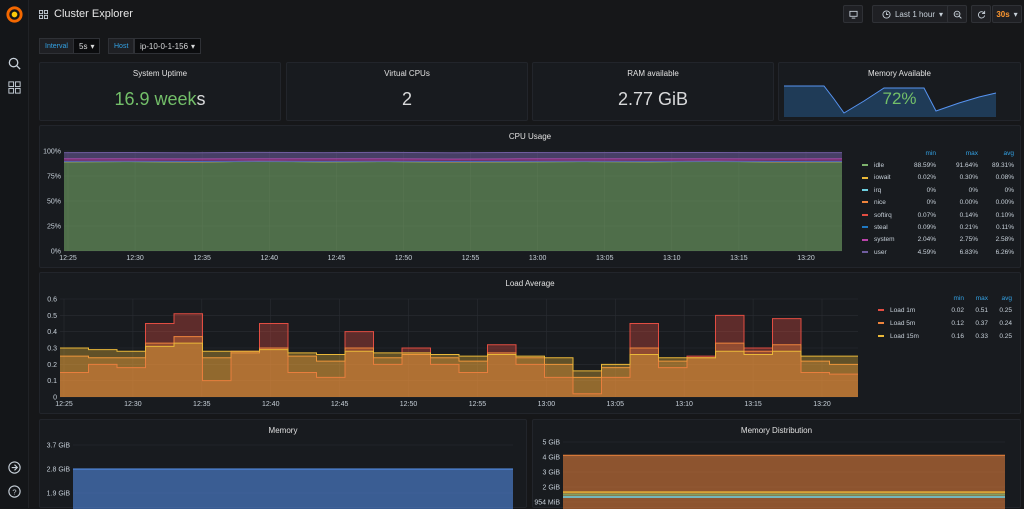 The height and width of the screenshot is (509, 1024). What do you see at coordinates (1007, 298) in the screenshot?
I see `legend-header-avg: avg` at bounding box center [1007, 298].